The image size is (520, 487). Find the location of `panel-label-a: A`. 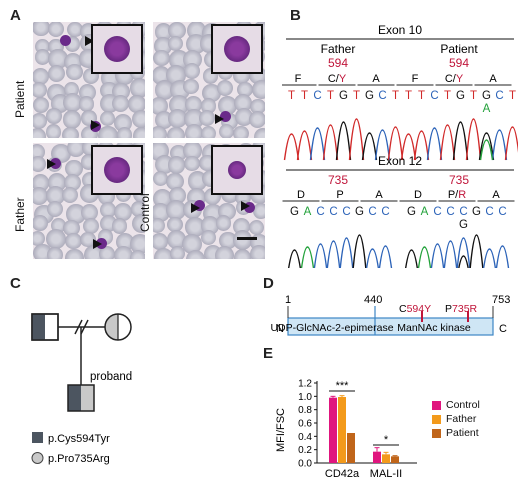

panel-label-a: A is located at coordinates (15, 15).